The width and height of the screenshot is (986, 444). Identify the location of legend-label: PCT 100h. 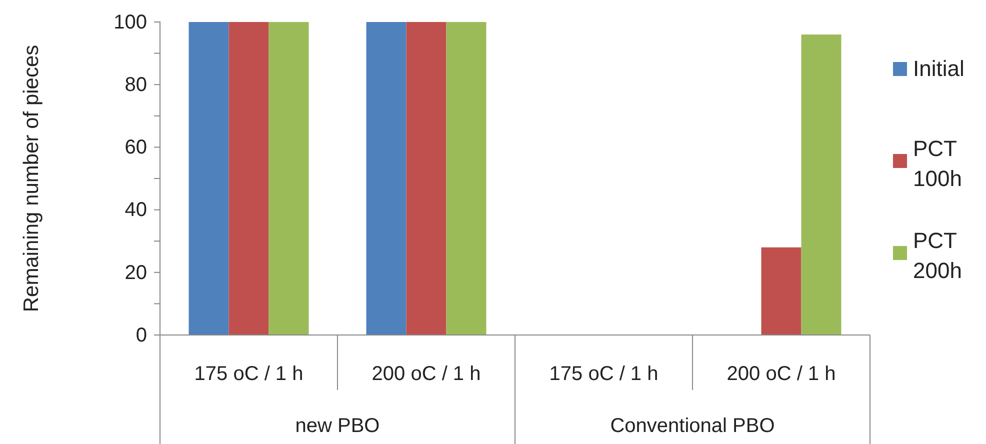
(937, 163).